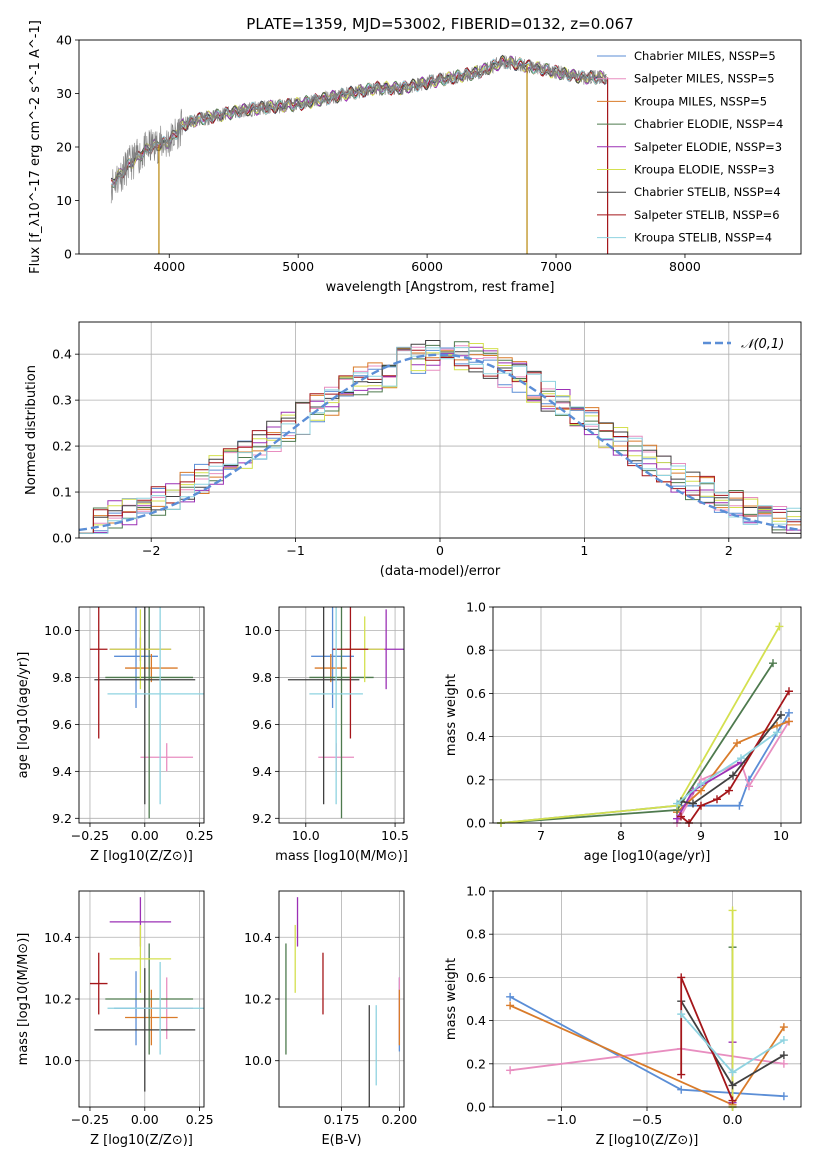 The width and height of the screenshot is (819, 1170). I want to click on x-tick-label: 8, so click(621, 835).